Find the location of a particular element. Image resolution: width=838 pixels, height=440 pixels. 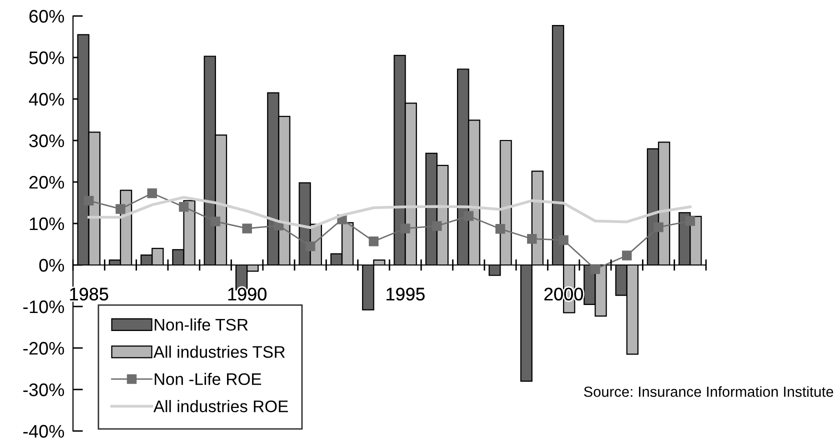

legend-label: All industries TSR is located at coordinates (219, 352).